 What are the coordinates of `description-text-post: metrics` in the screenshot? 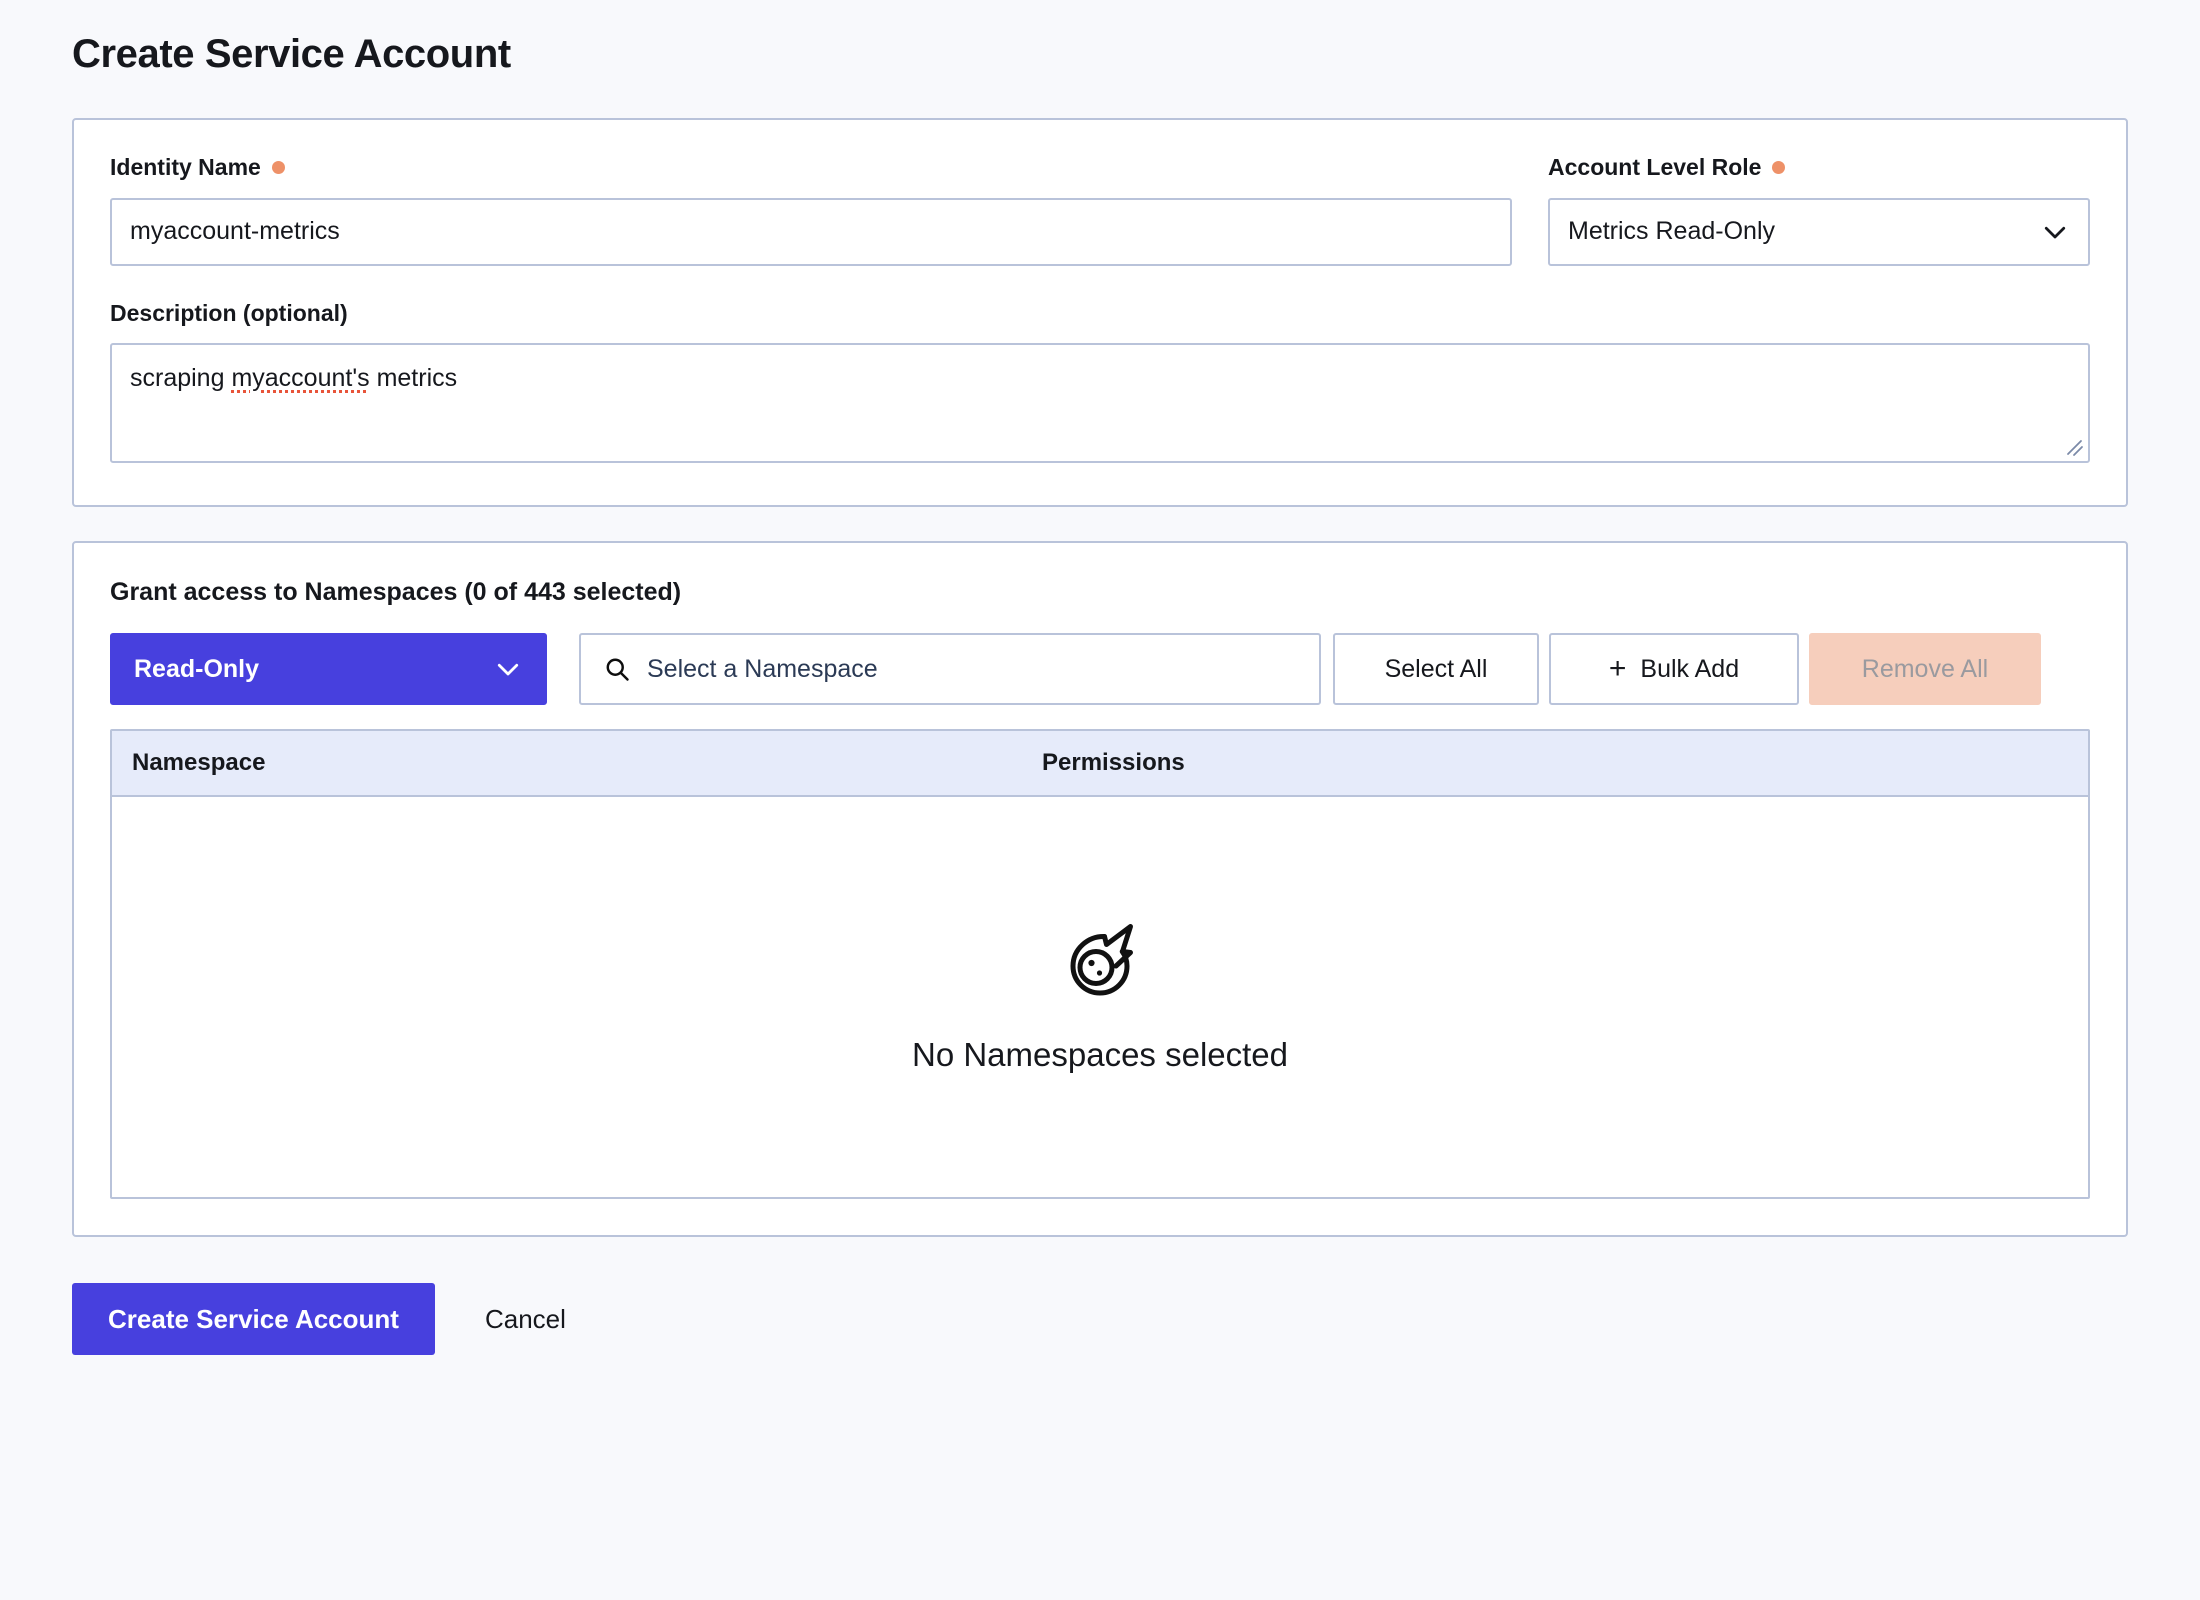 It's located at (413, 378).